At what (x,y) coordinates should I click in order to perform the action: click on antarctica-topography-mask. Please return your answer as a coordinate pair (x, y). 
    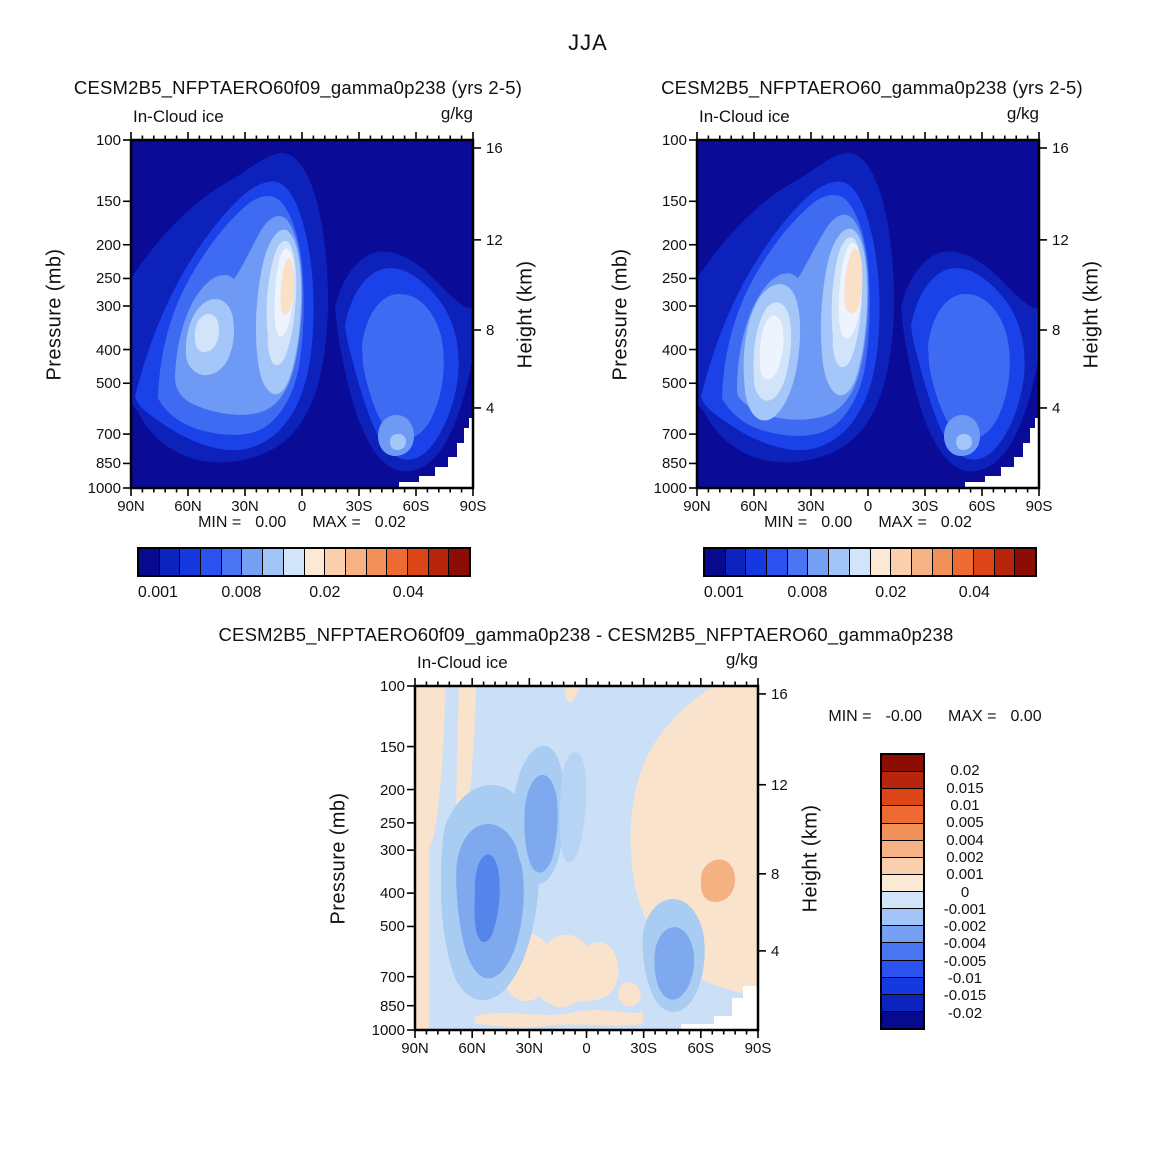
    Looking at the image, I should click on (719, 1008).